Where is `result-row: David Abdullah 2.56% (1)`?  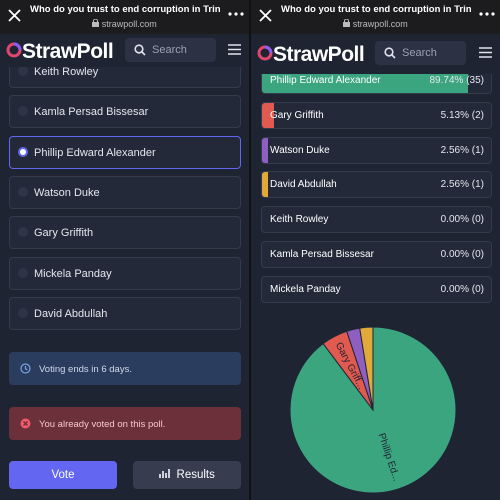 result-row: David Abdullah 2.56% (1) is located at coordinates (376, 185).